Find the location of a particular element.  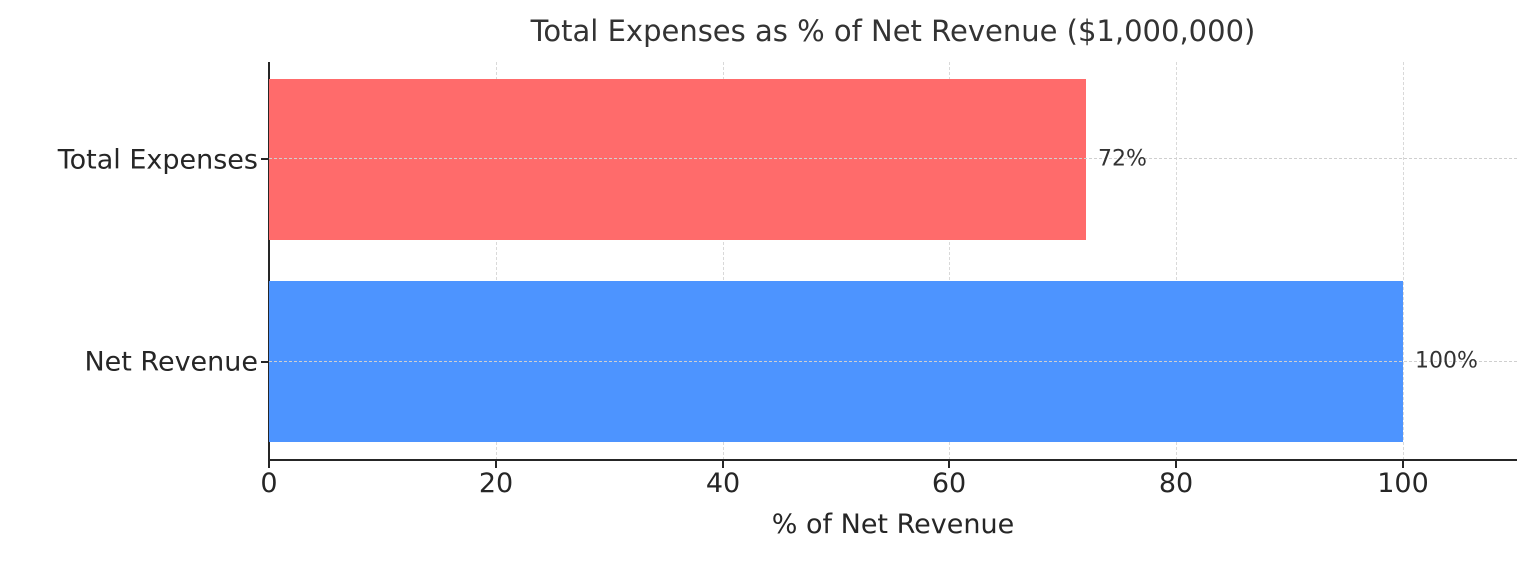

y-tick-net-revenue is located at coordinates (264, 362).